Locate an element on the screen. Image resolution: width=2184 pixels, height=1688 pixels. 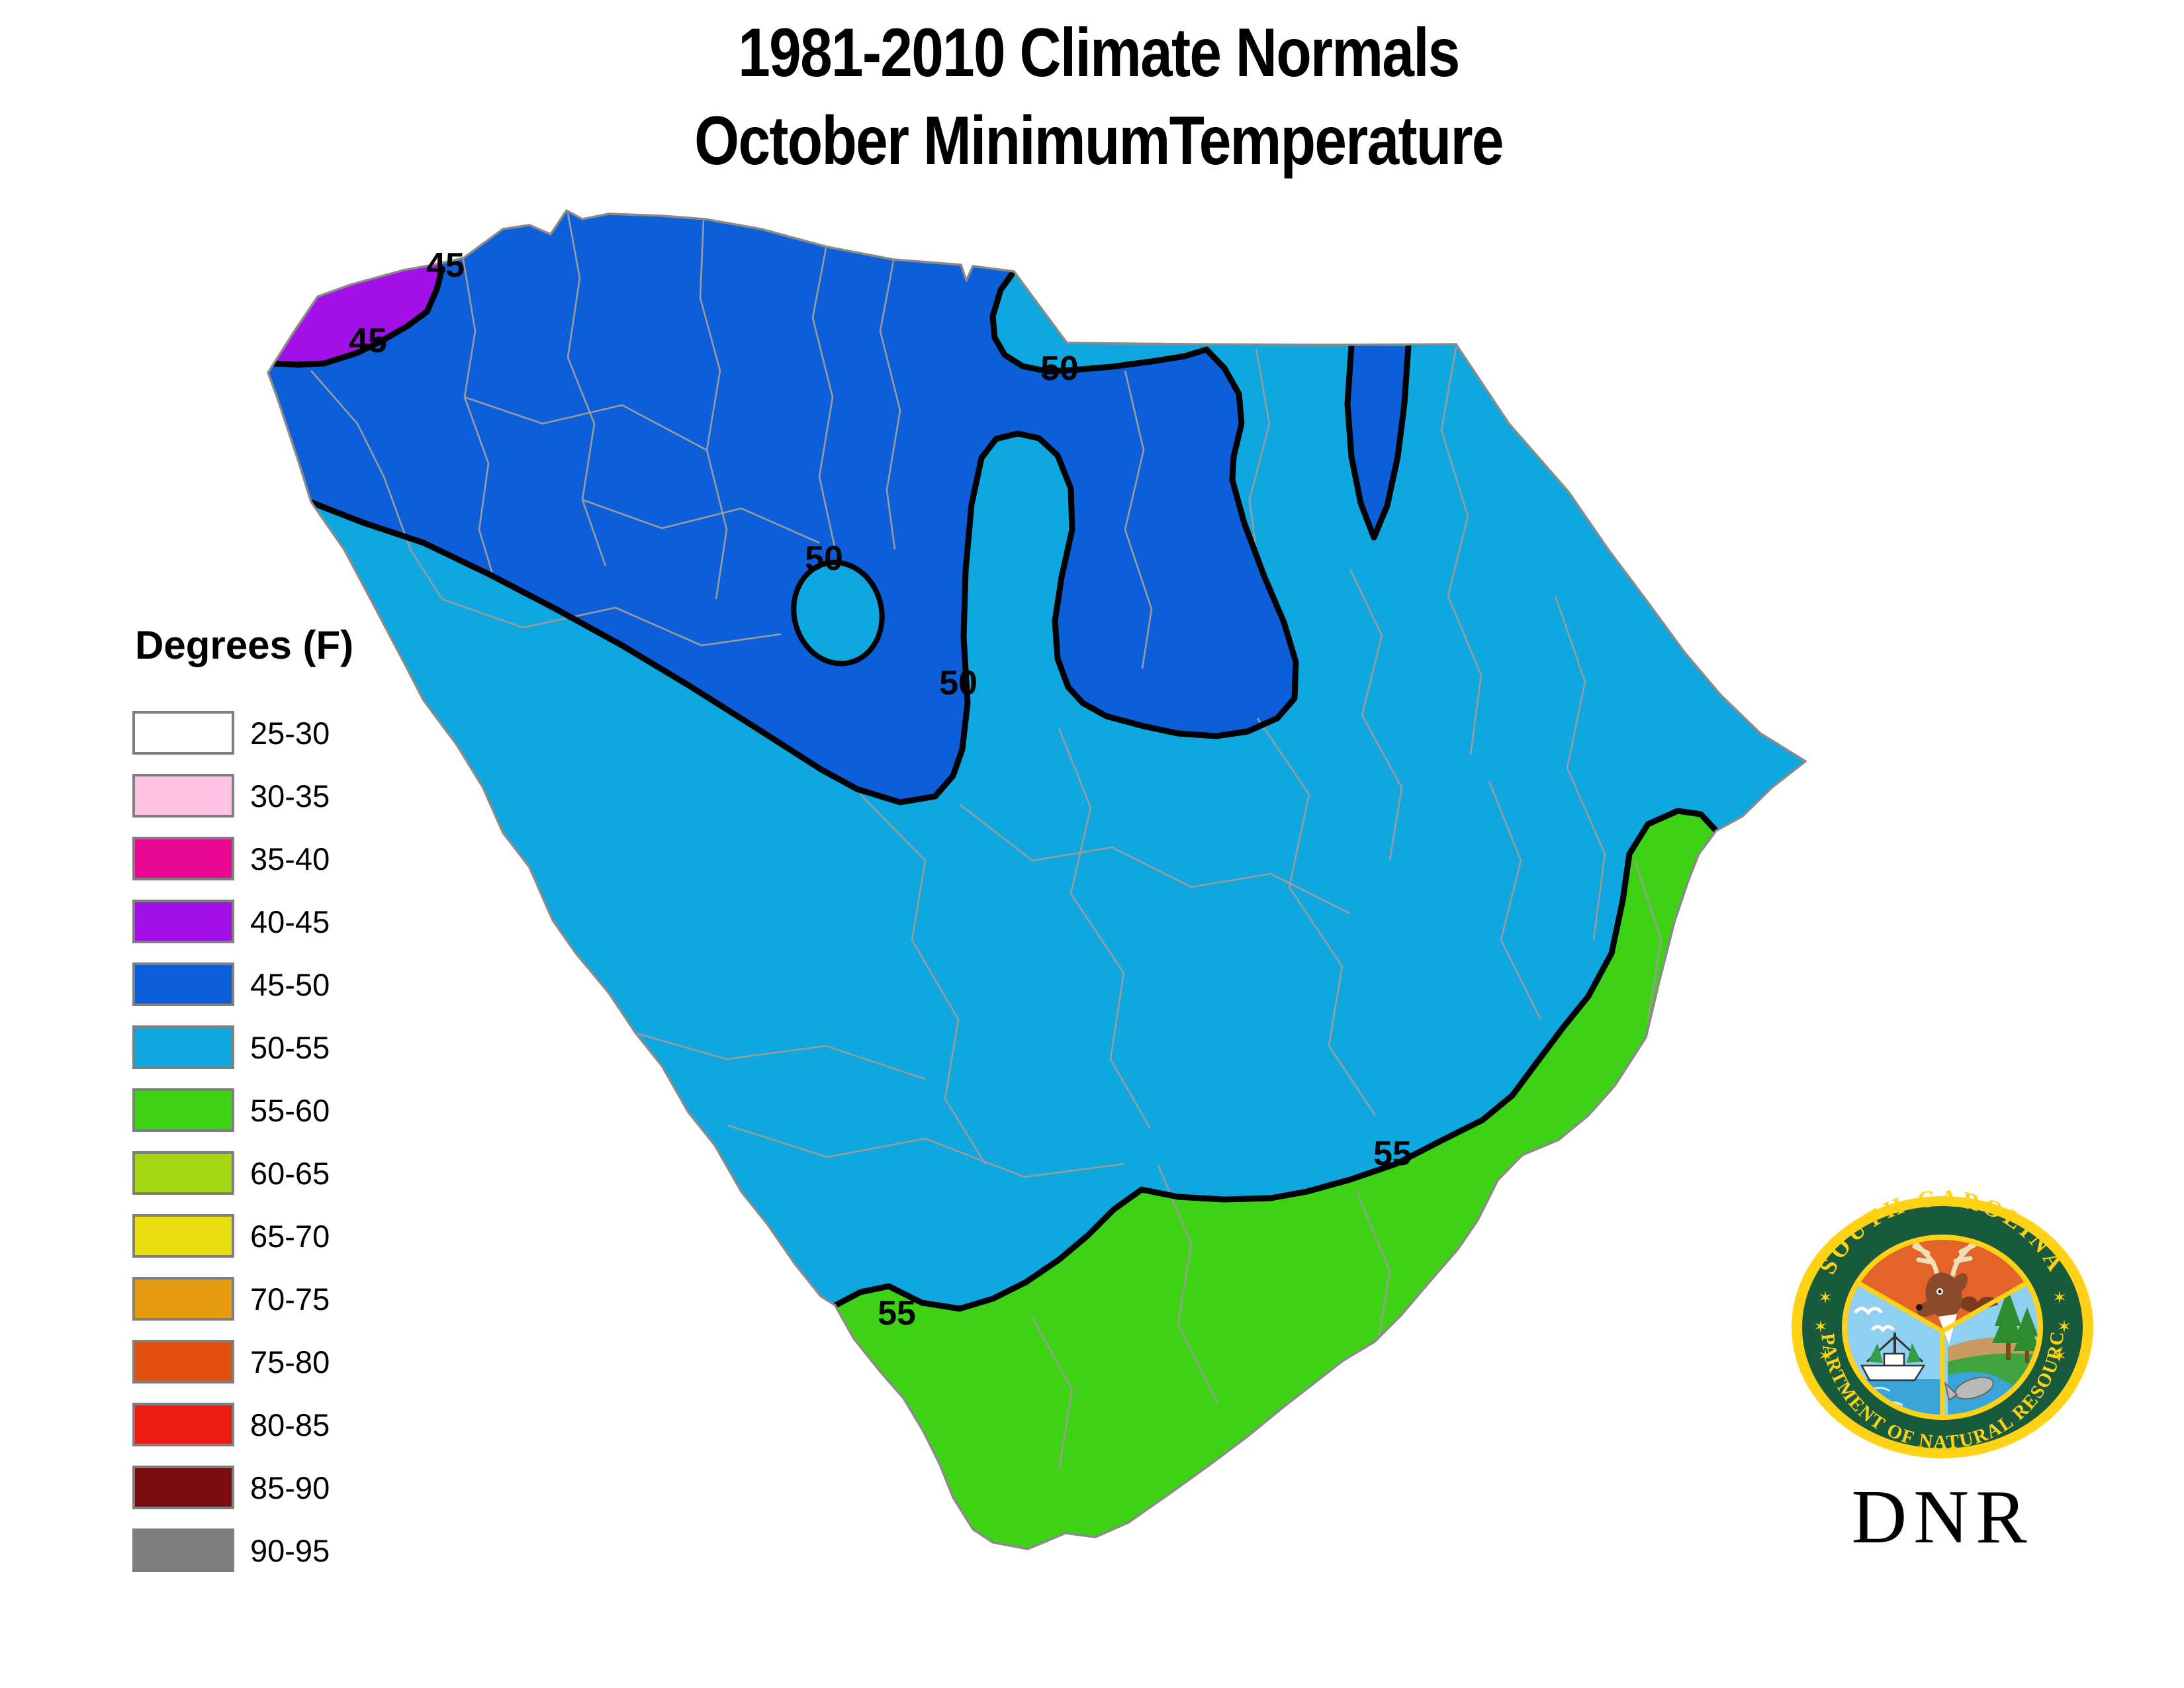
region-50-55-oval is located at coordinates (838, 613).